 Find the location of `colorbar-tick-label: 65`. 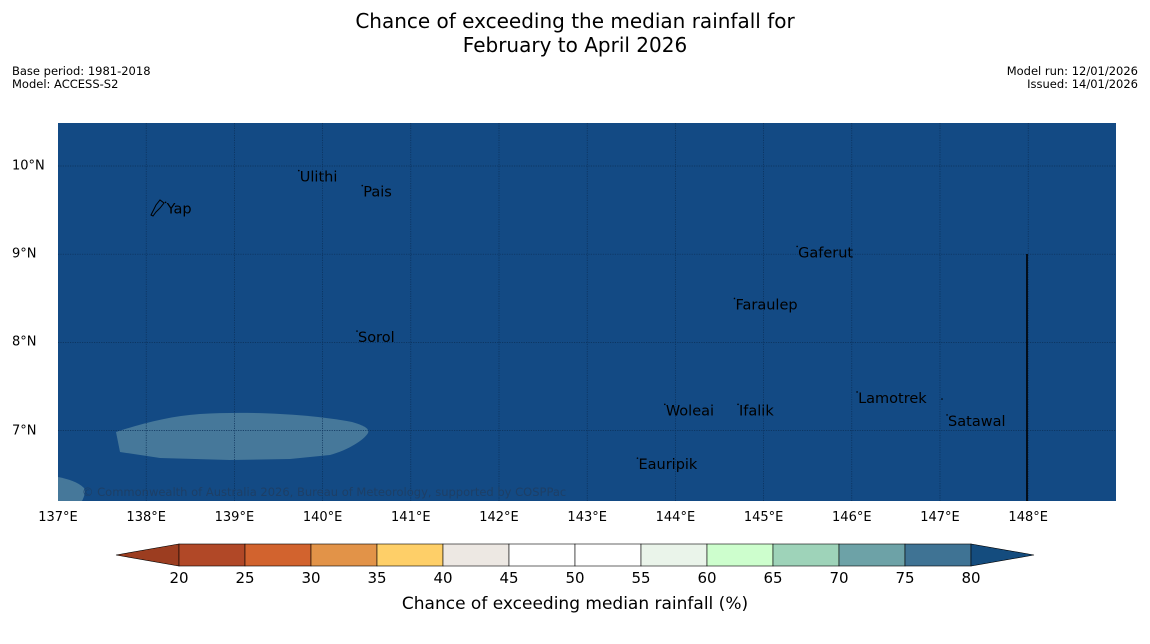

colorbar-tick-label: 65 is located at coordinates (773, 578).